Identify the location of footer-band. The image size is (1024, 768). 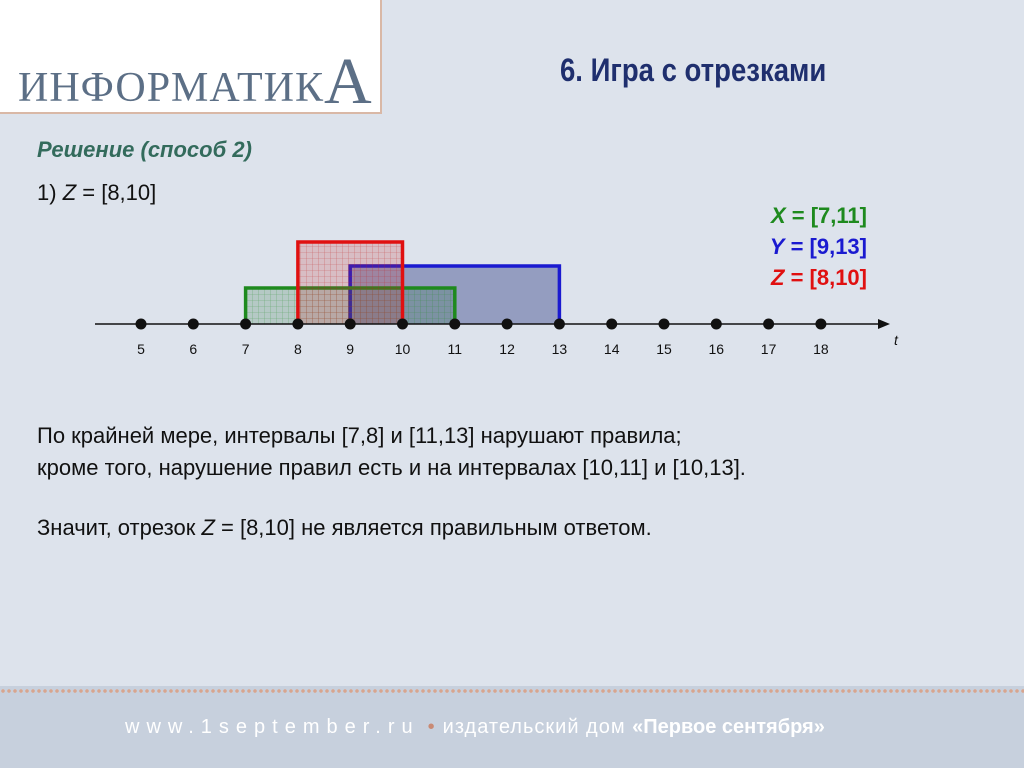
(512, 727).